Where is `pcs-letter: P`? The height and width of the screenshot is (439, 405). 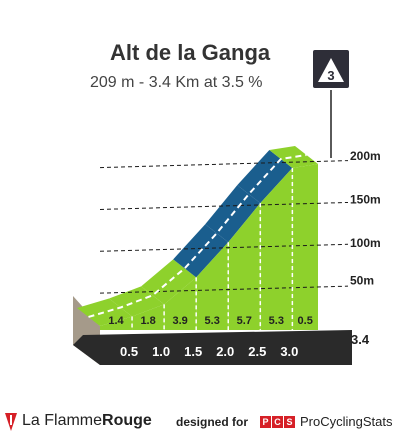
pcs-letter: P is located at coordinates (265, 422).